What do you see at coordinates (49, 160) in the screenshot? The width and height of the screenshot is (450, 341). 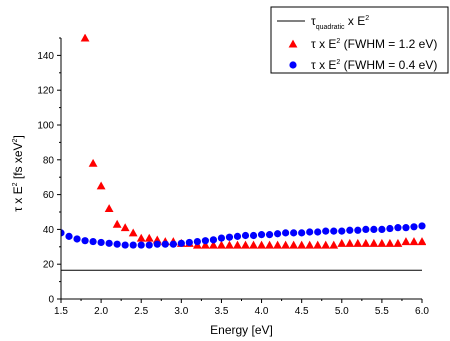 I see `y-tick-label: 80` at bounding box center [49, 160].